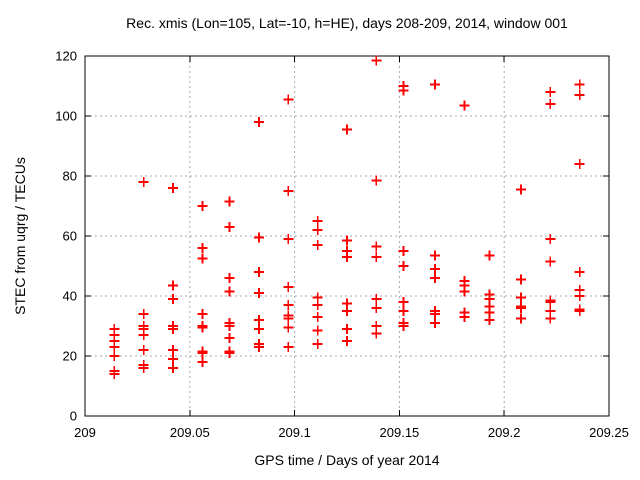 This screenshot has width=640, height=480. What do you see at coordinates (400, 432) in the screenshot?
I see `x-tick-label: 209.15` at bounding box center [400, 432].